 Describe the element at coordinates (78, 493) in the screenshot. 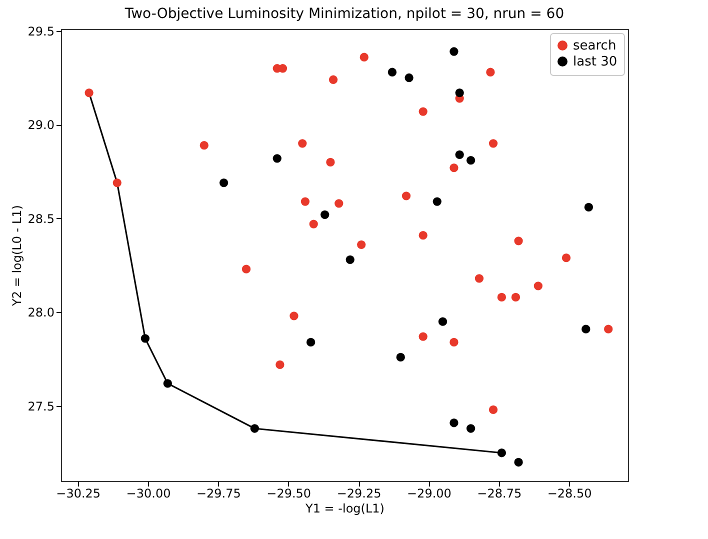

I see `x-tick-label: −30.25` at that location.